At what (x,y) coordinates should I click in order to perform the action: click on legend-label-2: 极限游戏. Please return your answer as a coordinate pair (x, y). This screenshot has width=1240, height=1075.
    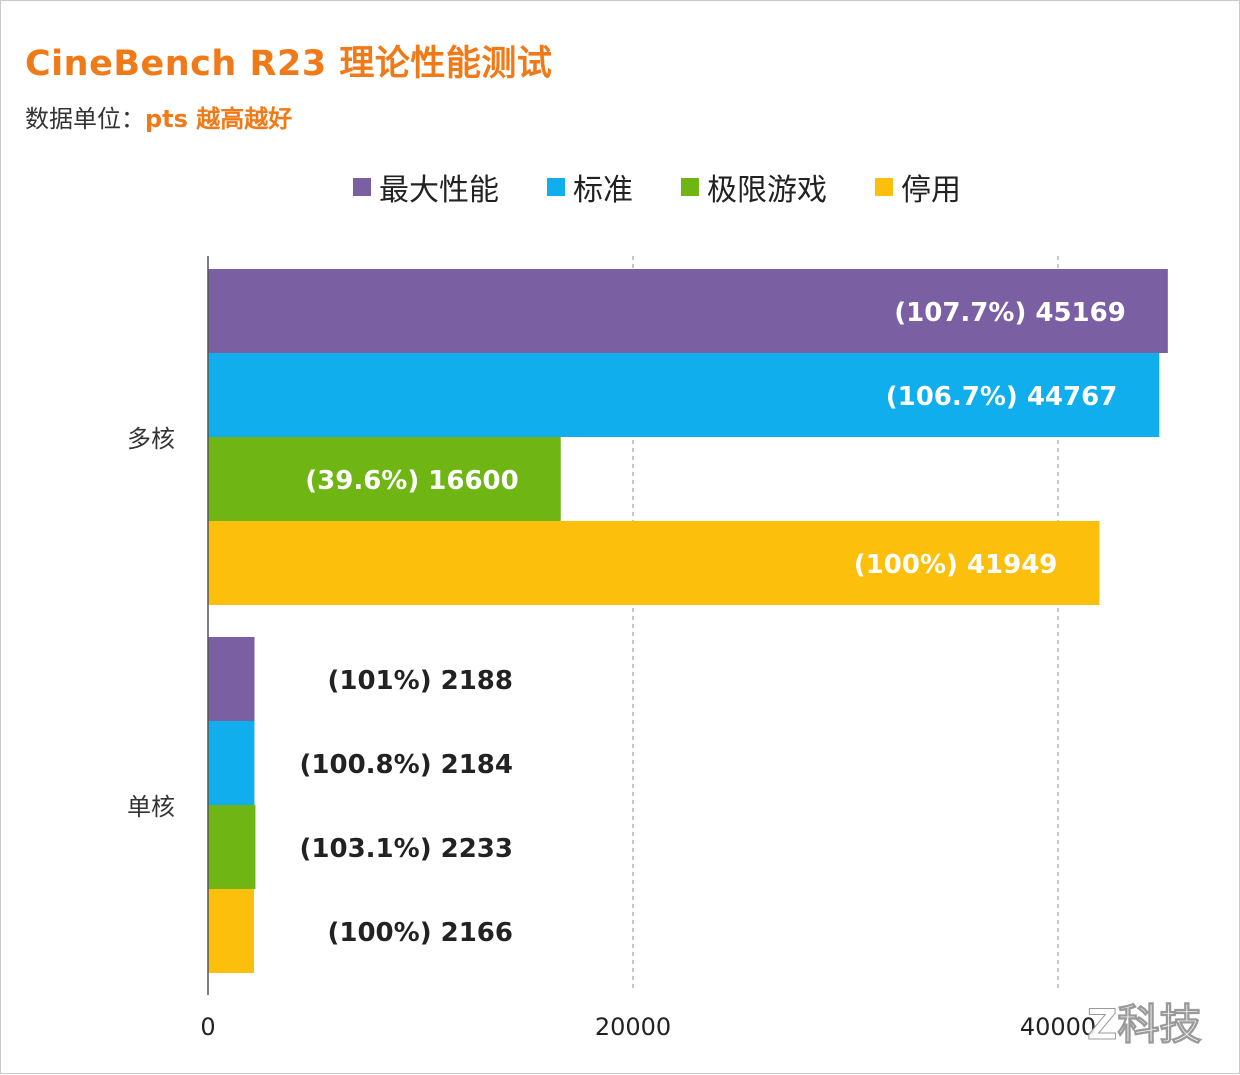
    Looking at the image, I should click on (767, 190).